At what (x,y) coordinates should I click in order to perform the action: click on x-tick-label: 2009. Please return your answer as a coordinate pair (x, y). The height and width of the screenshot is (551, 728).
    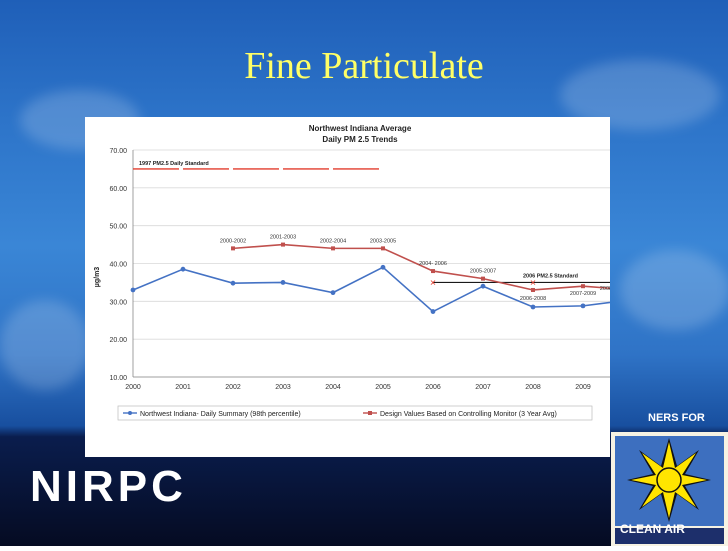
    Looking at the image, I should click on (583, 387).